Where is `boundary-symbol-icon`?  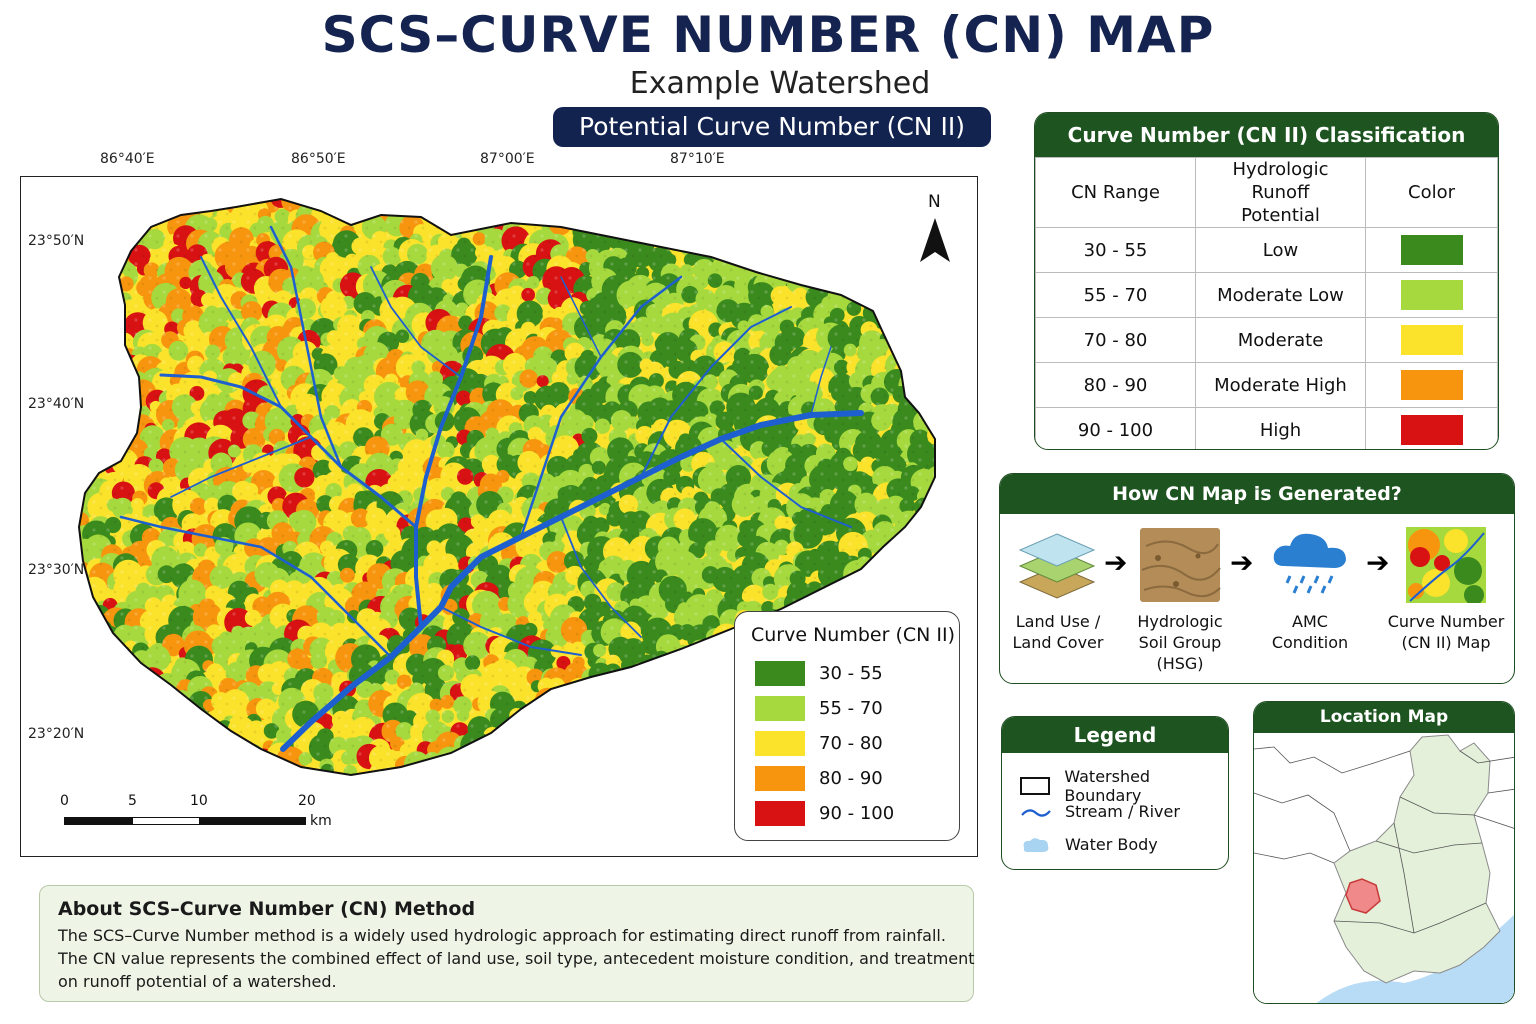 boundary-symbol-icon is located at coordinates (1035, 786).